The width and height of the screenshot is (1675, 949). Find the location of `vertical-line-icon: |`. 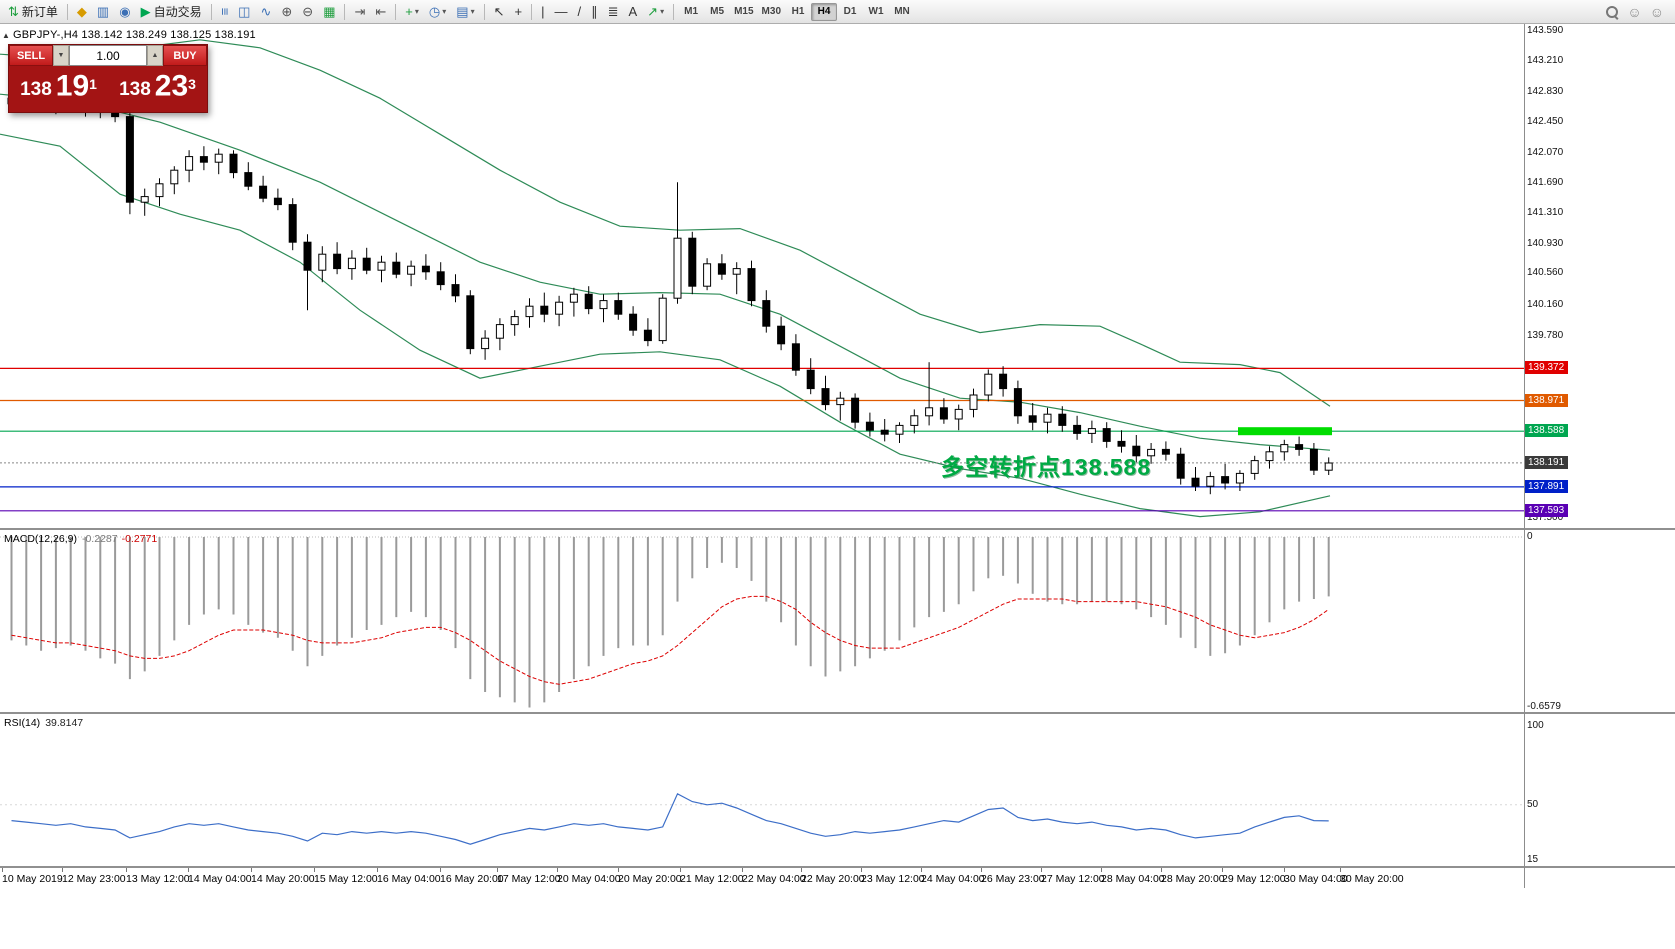

vertical-line-icon: | is located at coordinates (543, 11).